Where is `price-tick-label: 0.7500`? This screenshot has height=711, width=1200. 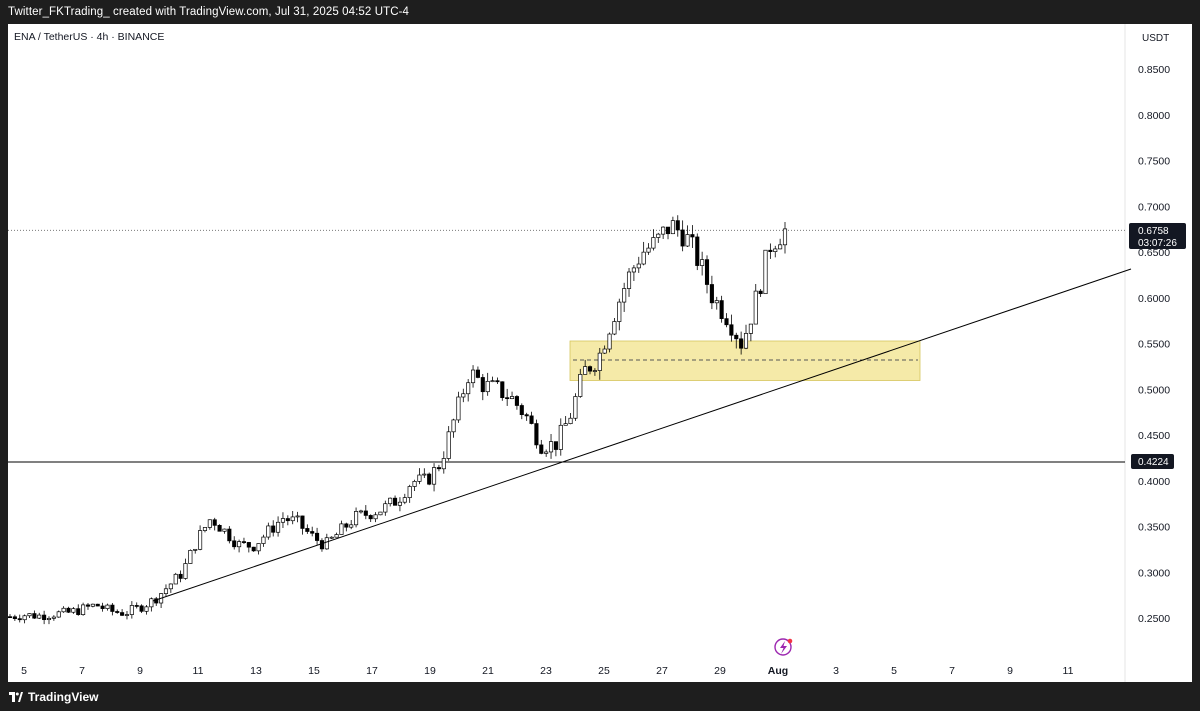
price-tick-label: 0.7500 is located at coordinates (1154, 162).